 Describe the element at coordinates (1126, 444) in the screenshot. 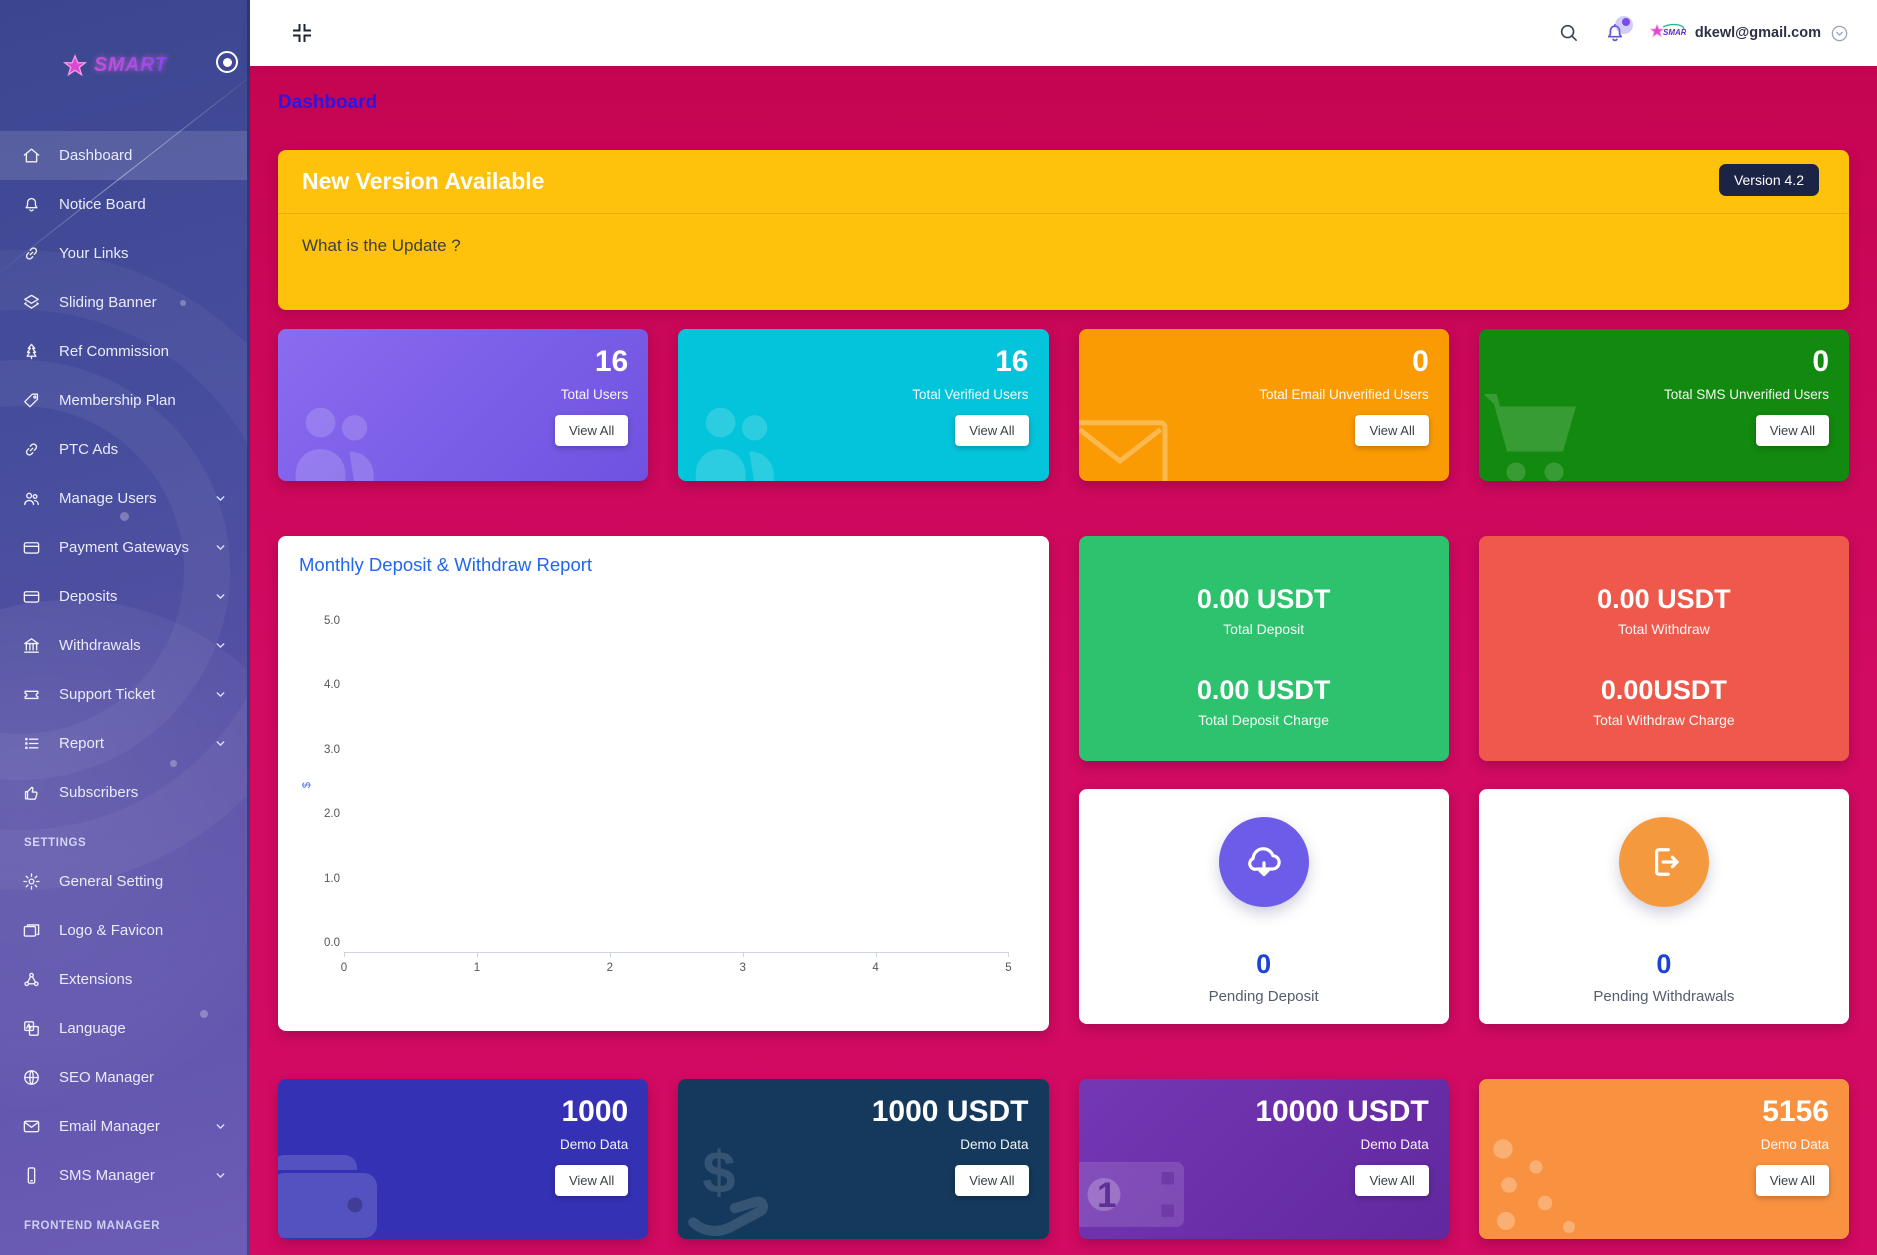

I see `envelope-watermark-icon` at that location.